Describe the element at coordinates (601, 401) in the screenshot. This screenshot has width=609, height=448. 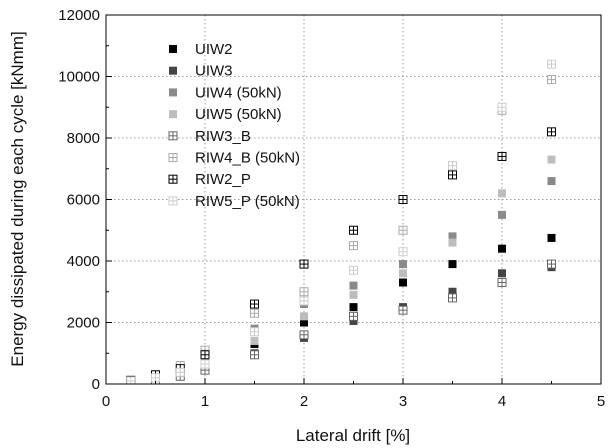
I see `x-tick-label: 5` at that location.